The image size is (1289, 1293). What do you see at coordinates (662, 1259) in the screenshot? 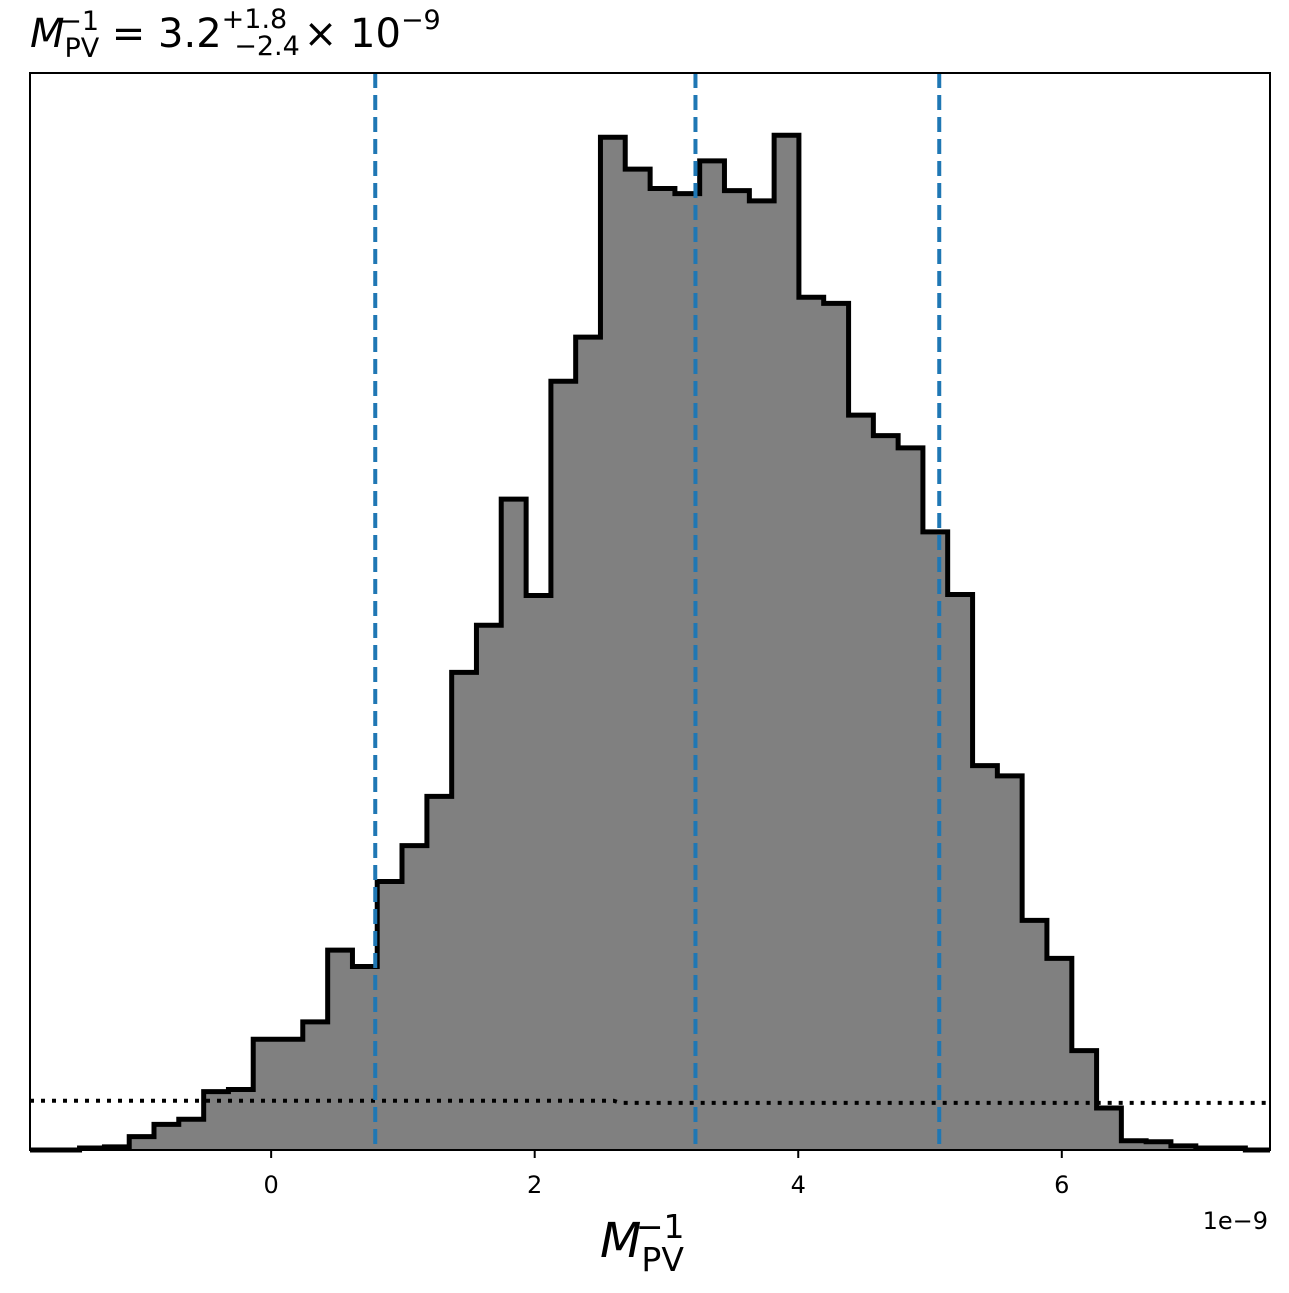
I see `xlabel-subscript: PV` at bounding box center [662, 1259].